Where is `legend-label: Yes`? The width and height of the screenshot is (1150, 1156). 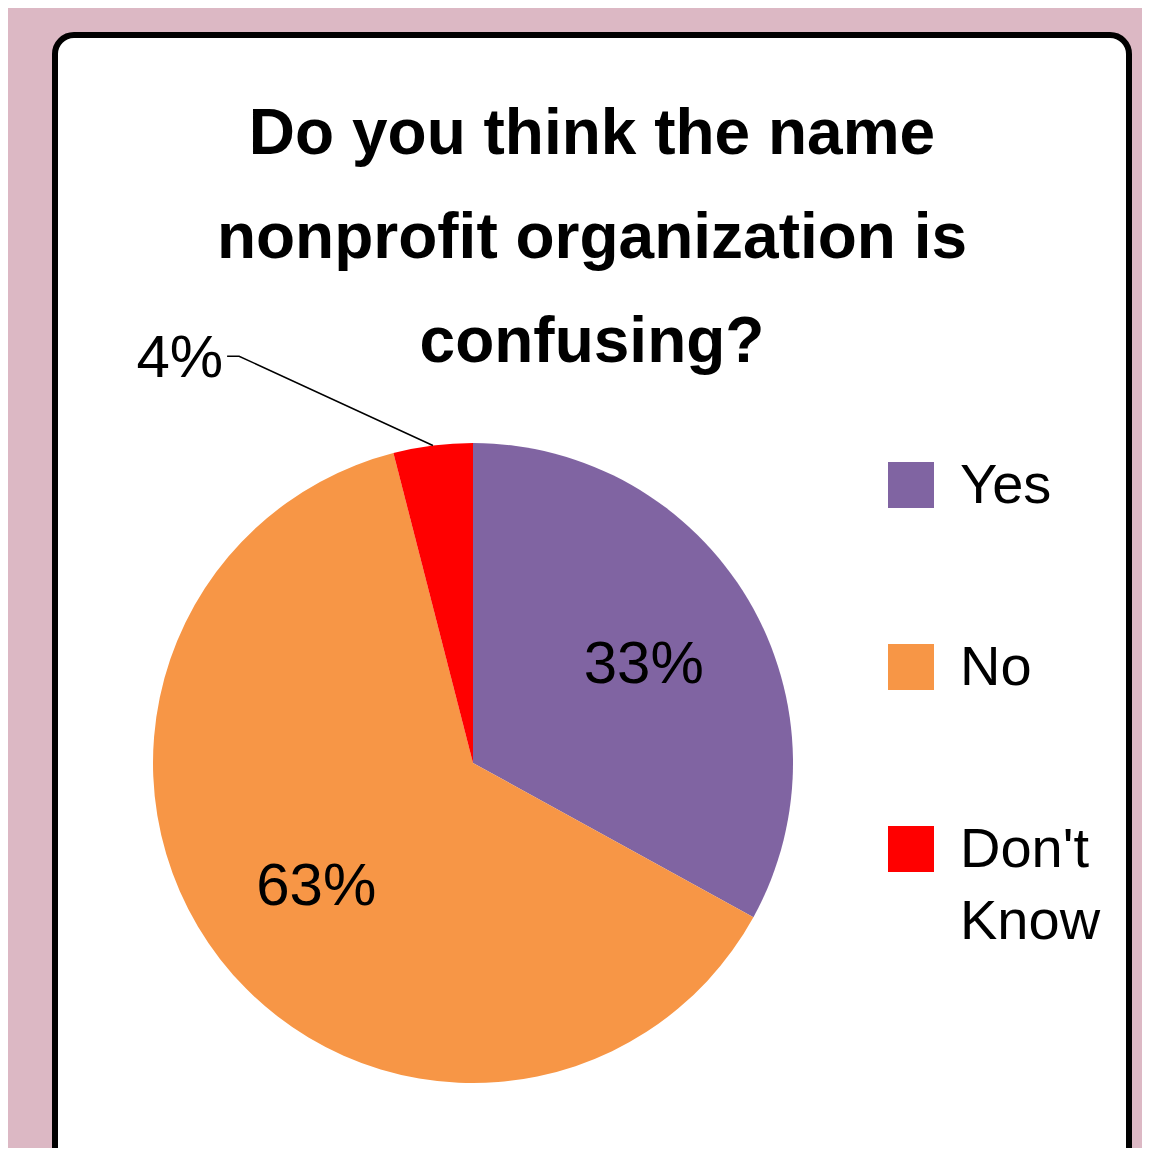 legend-label: Yes is located at coordinates (1006, 484).